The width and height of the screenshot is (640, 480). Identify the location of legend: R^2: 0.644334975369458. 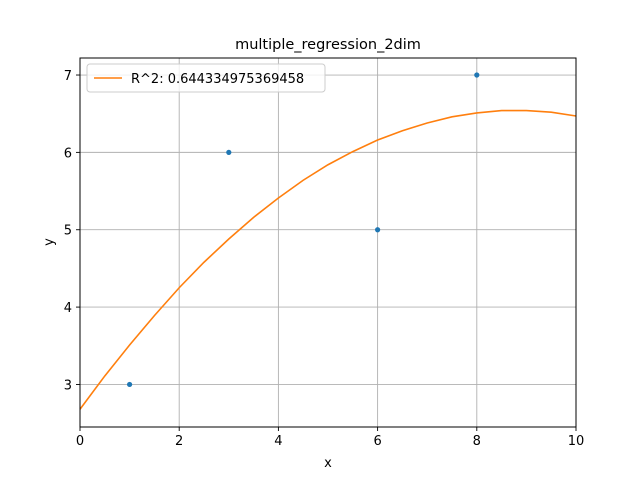
(206, 78).